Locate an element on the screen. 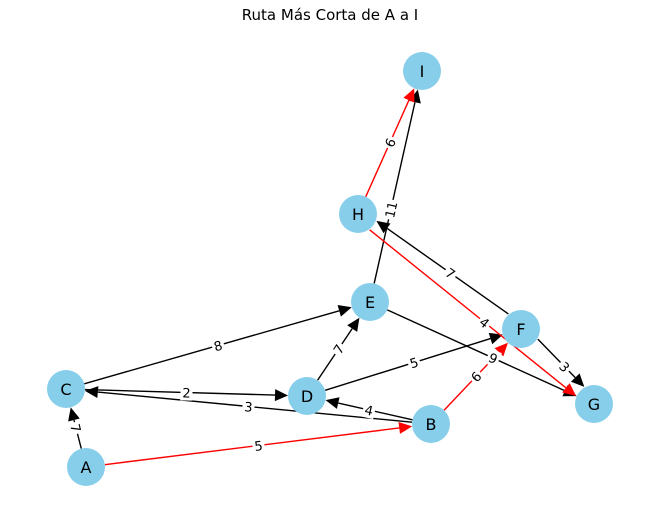 This screenshot has height=520, width=660. edge-a-b is located at coordinates (258, 444).